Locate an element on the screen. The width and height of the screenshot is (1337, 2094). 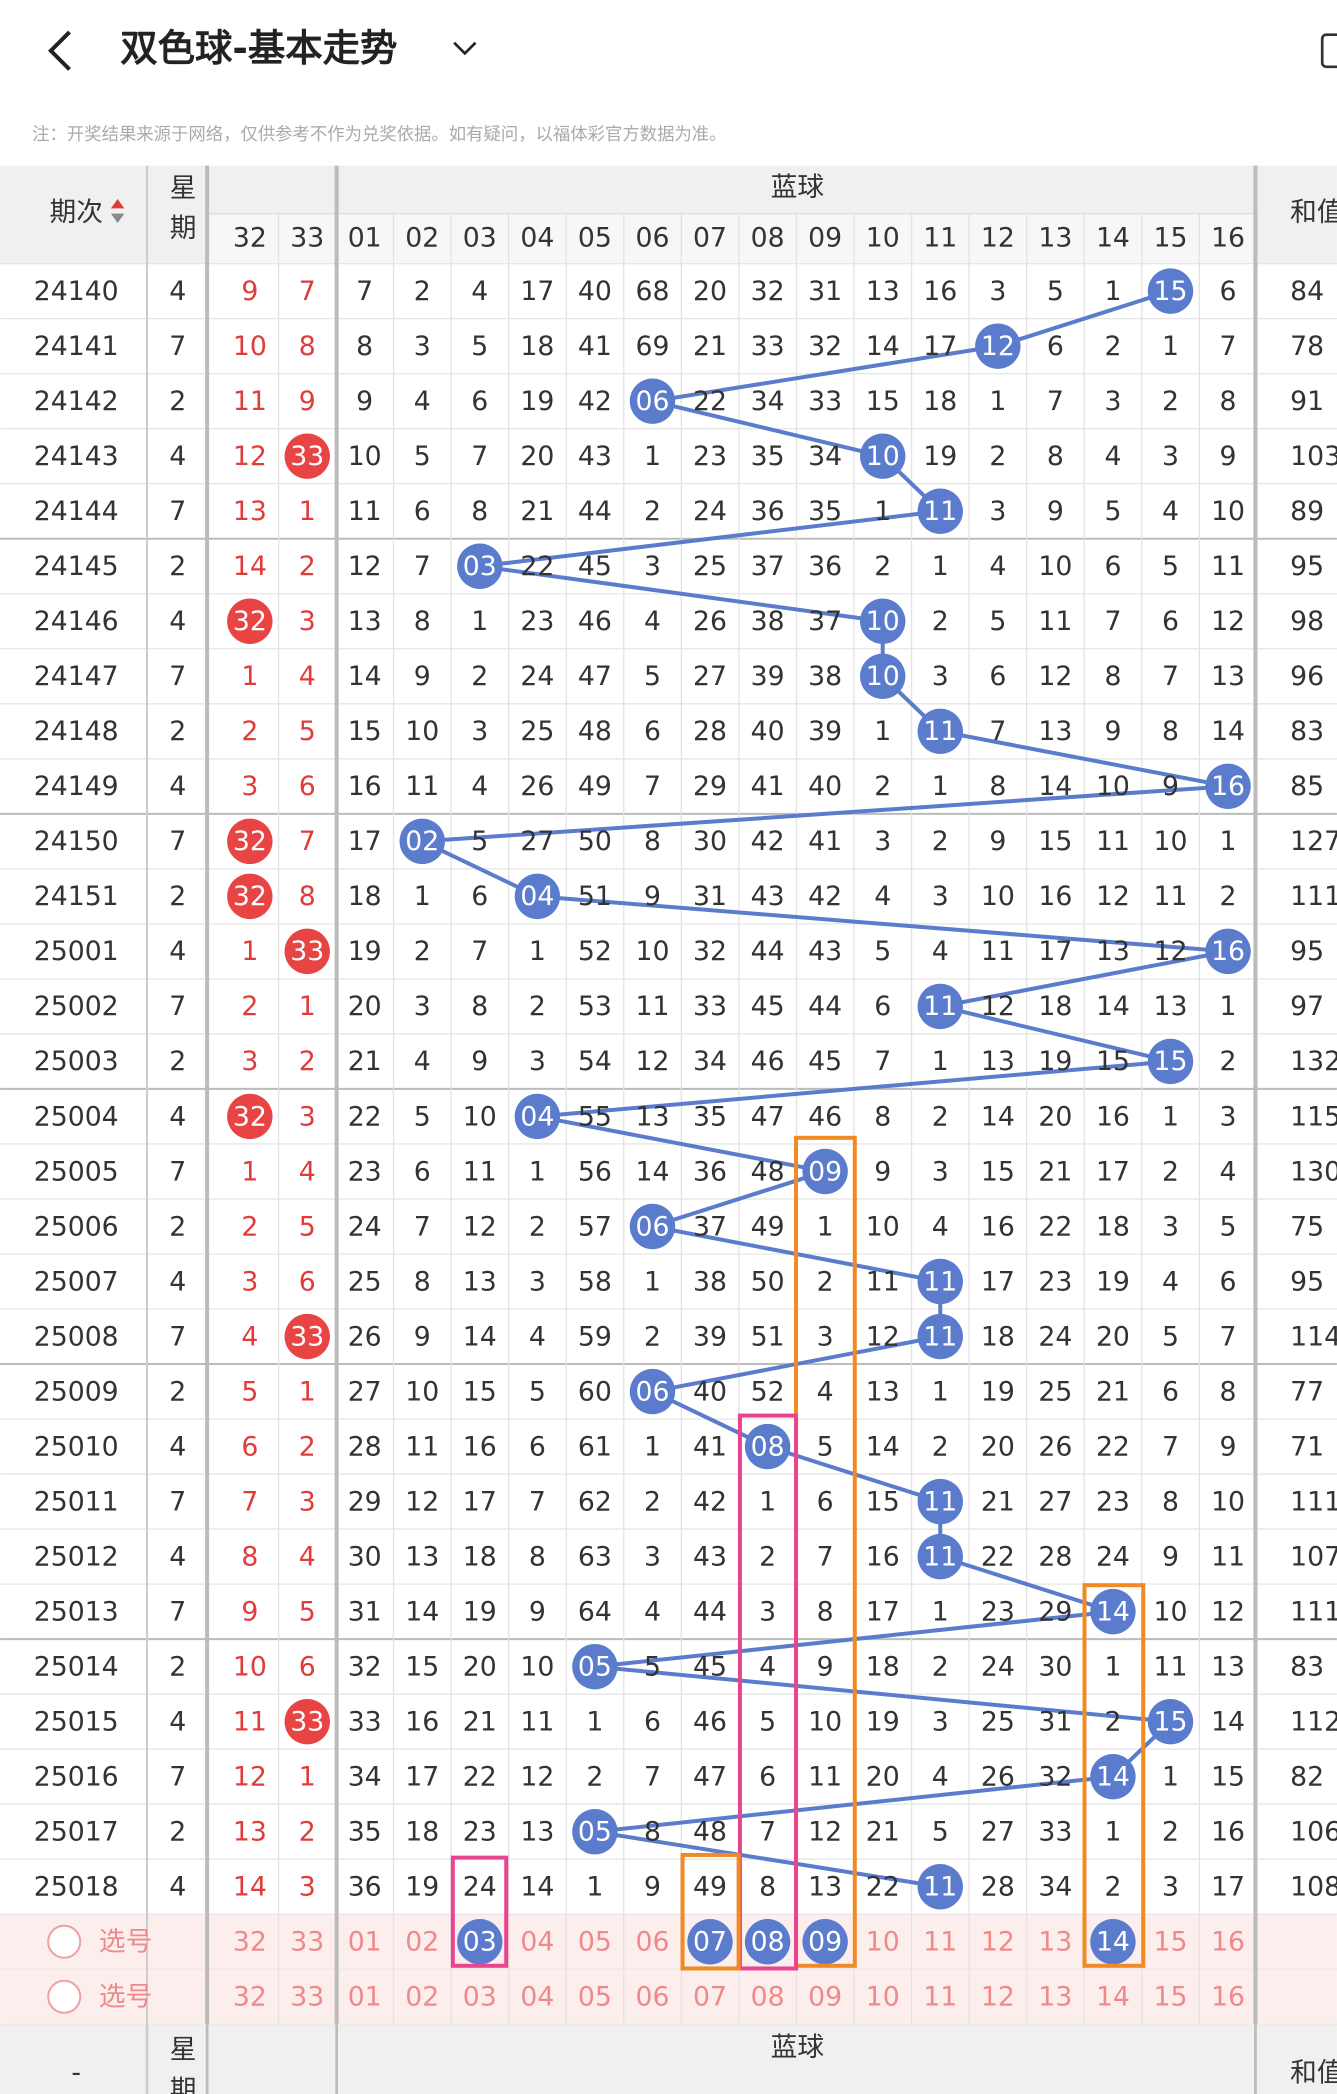
blue-cell: 32 is located at coordinates (825, 346).